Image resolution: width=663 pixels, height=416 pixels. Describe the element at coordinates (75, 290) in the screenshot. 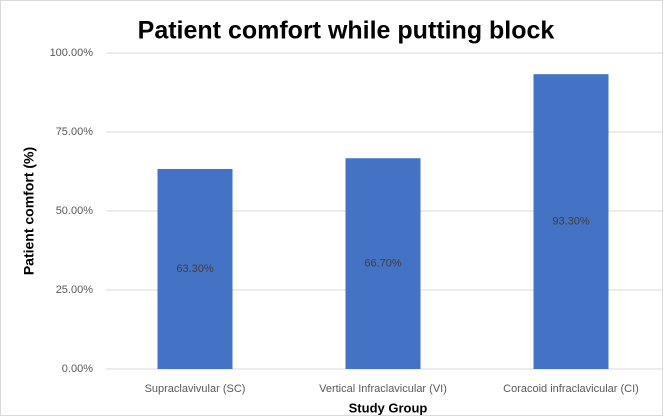

I see `y-tick-label: 25.00%` at that location.